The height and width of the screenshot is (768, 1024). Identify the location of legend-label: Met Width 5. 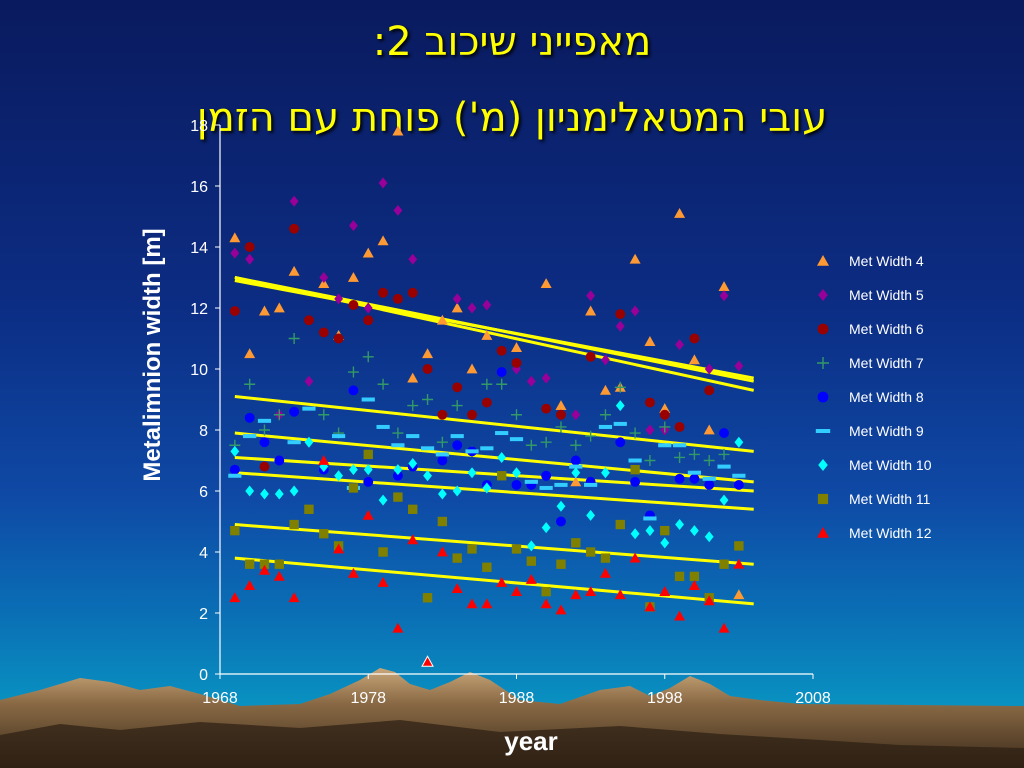
(886, 295).